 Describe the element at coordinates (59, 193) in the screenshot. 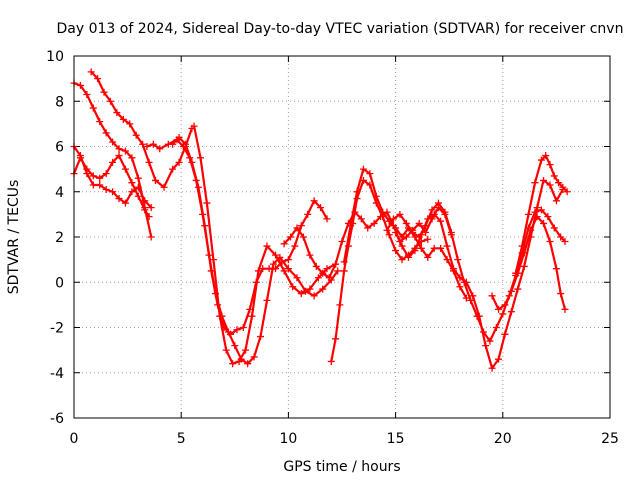

I see `y-tick-label: 4` at that location.